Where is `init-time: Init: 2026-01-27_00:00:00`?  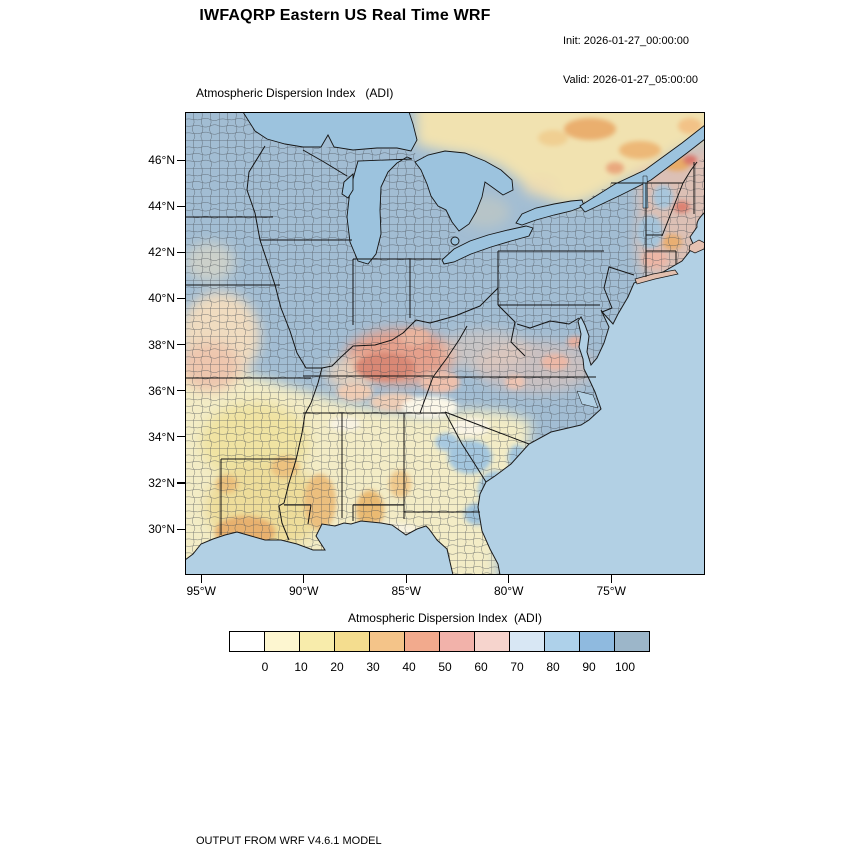 init-time: Init: 2026-01-27_00:00:00 is located at coordinates (626, 41).